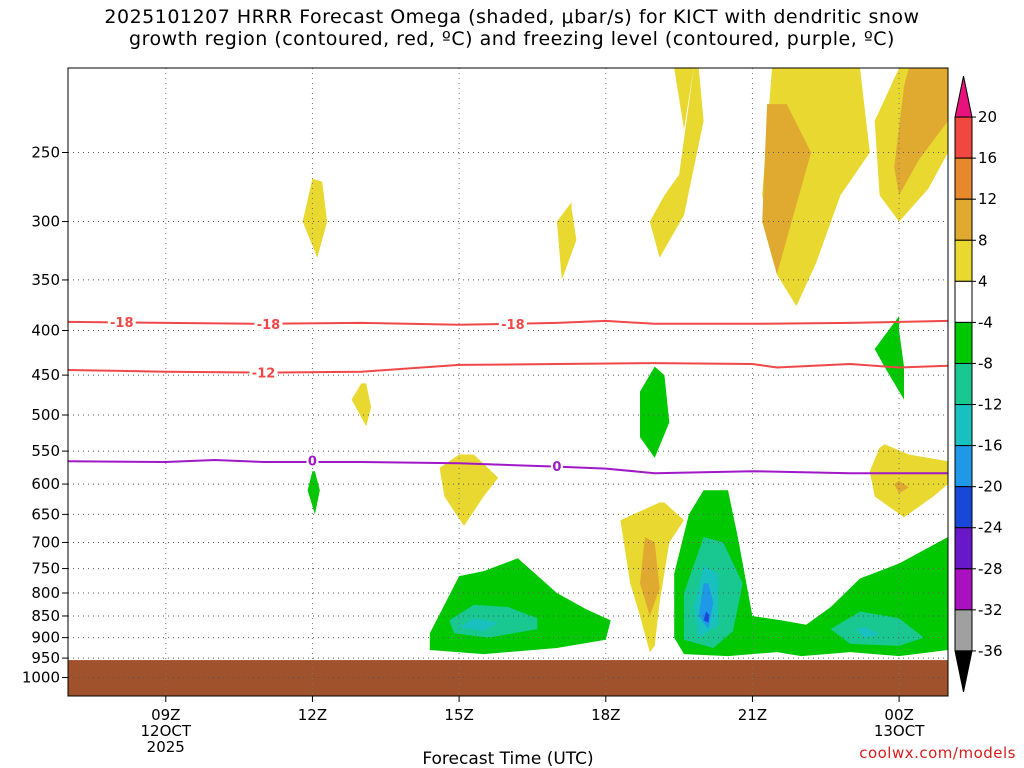 The image size is (1024, 768). What do you see at coordinates (990, 610) in the screenshot?
I see `colorbar-label-12: -32` at bounding box center [990, 610].